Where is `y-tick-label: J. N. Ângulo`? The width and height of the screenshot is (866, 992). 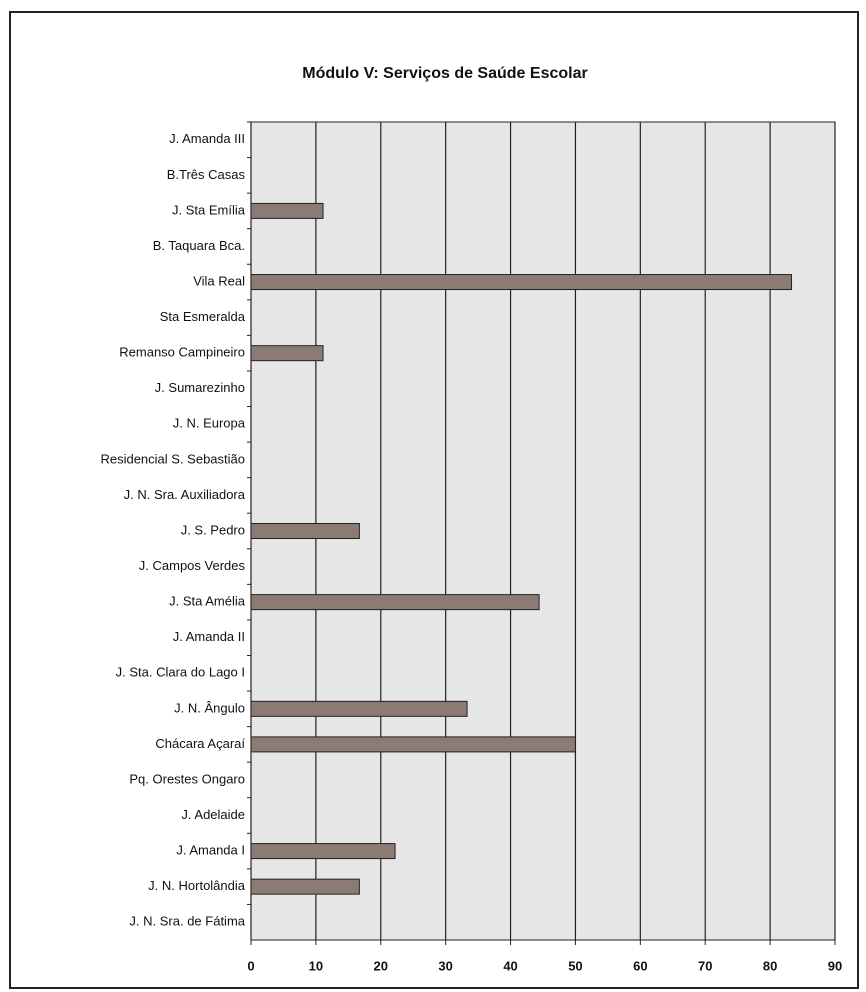
y-tick-label: J. N. Ângulo is located at coordinates (209, 707).